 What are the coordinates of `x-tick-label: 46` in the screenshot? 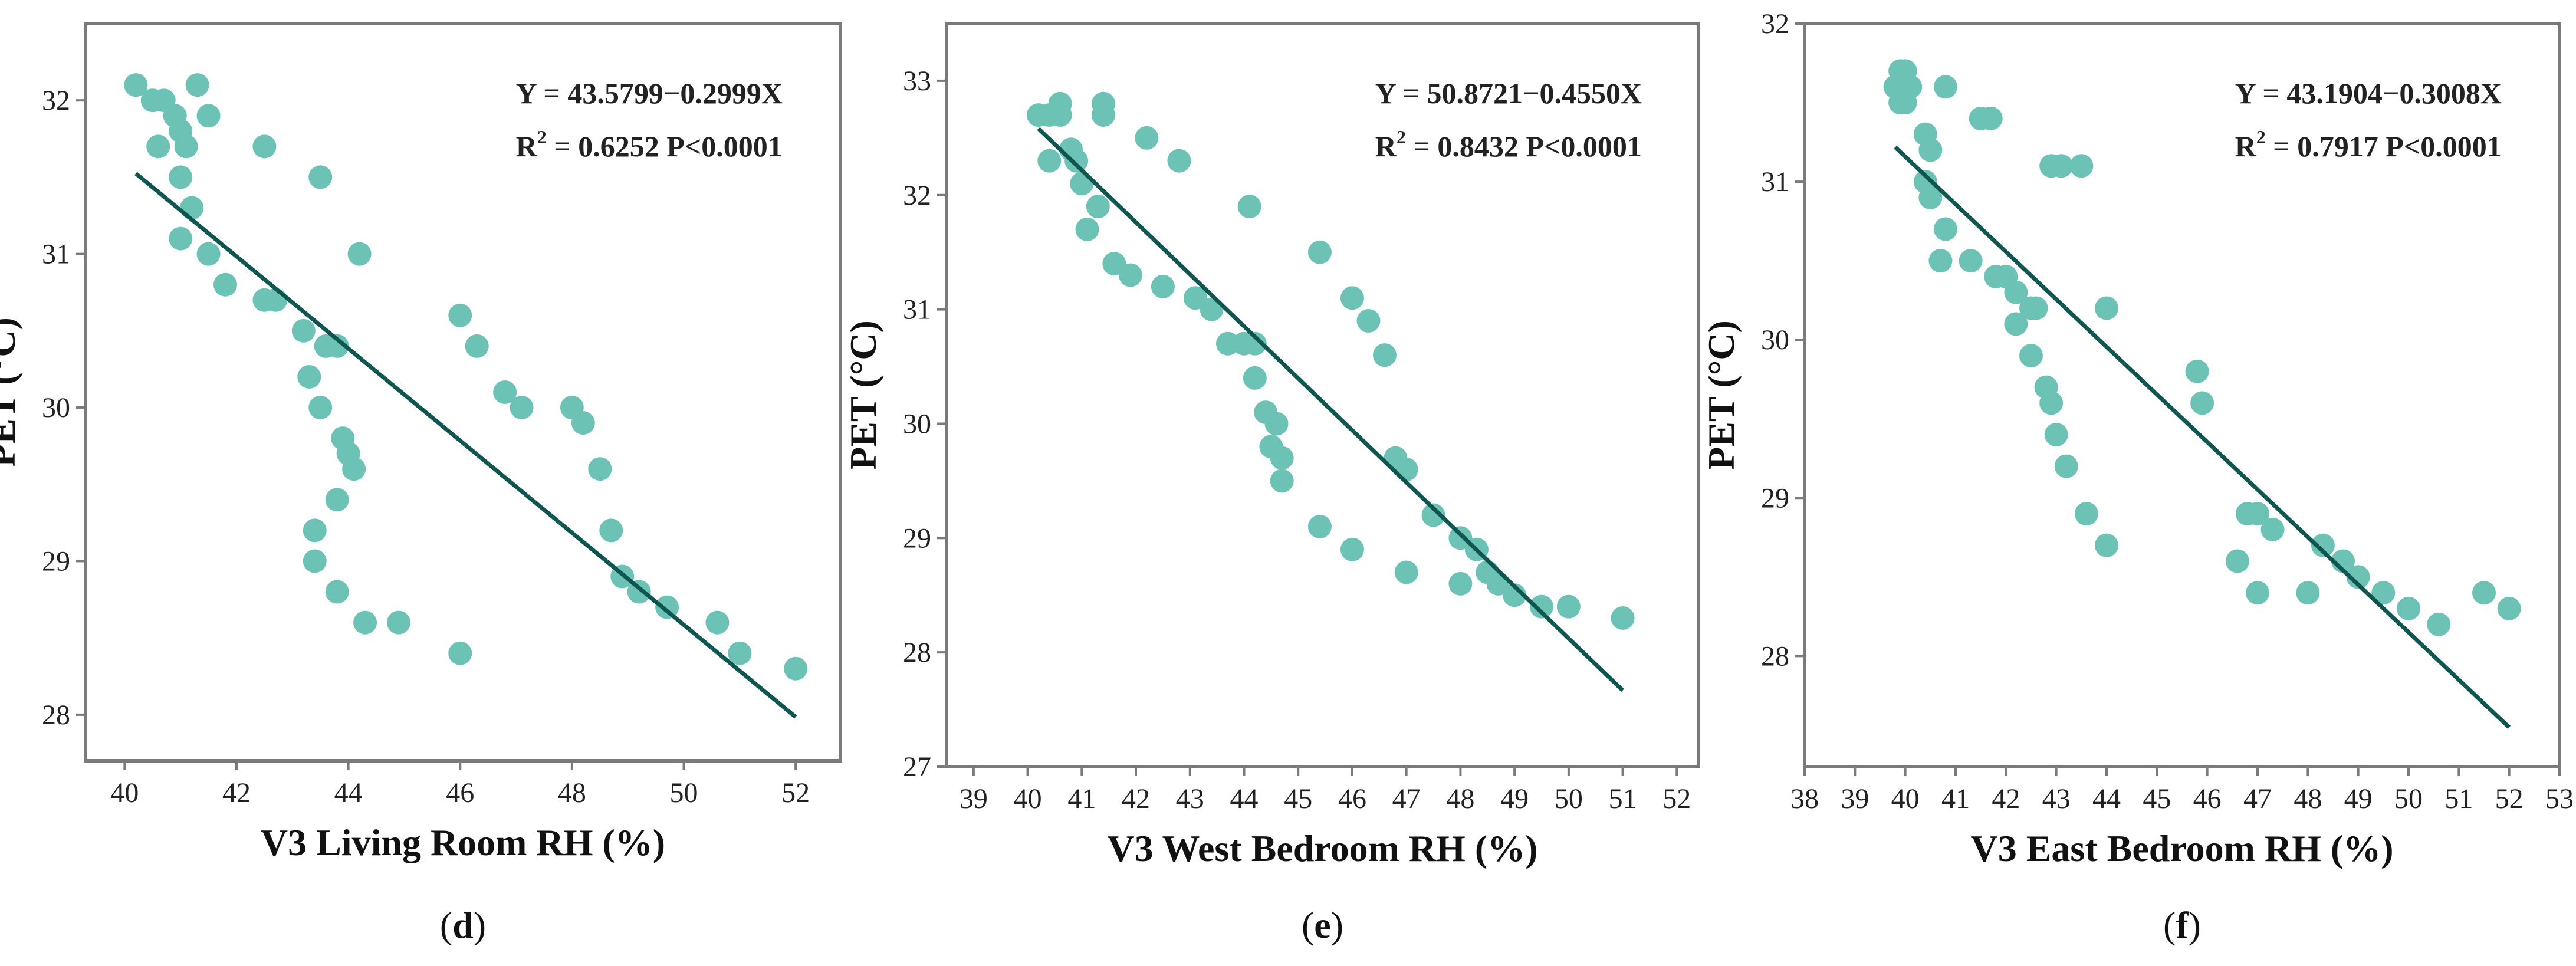 It's located at (1352, 798).